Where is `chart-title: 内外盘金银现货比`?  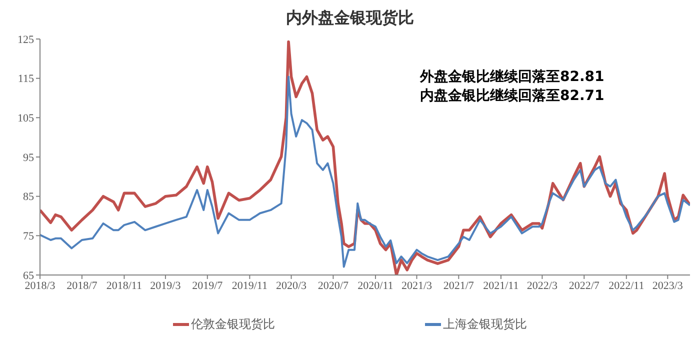 chart-title: 内外盘金银现货比 is located at coordinates (350, 18).